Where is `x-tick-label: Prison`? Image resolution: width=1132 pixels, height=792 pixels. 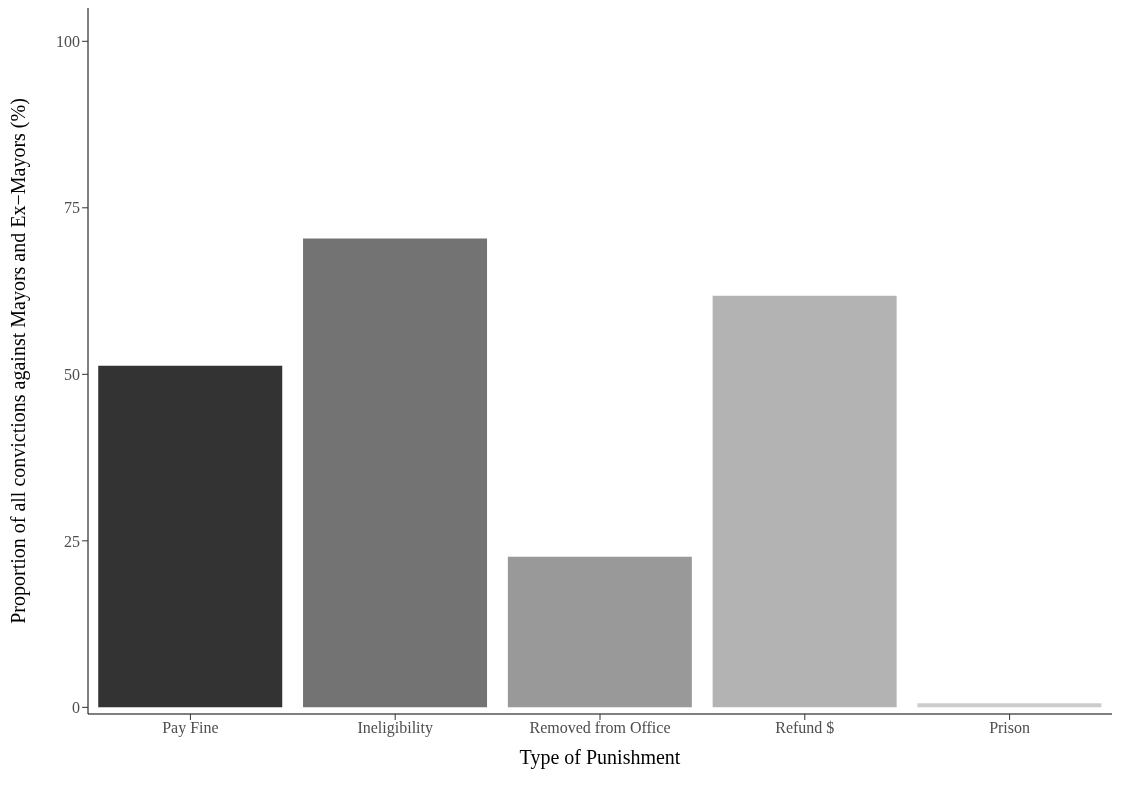
x-tick-label: Prison is located at coordinates (1010, 728).